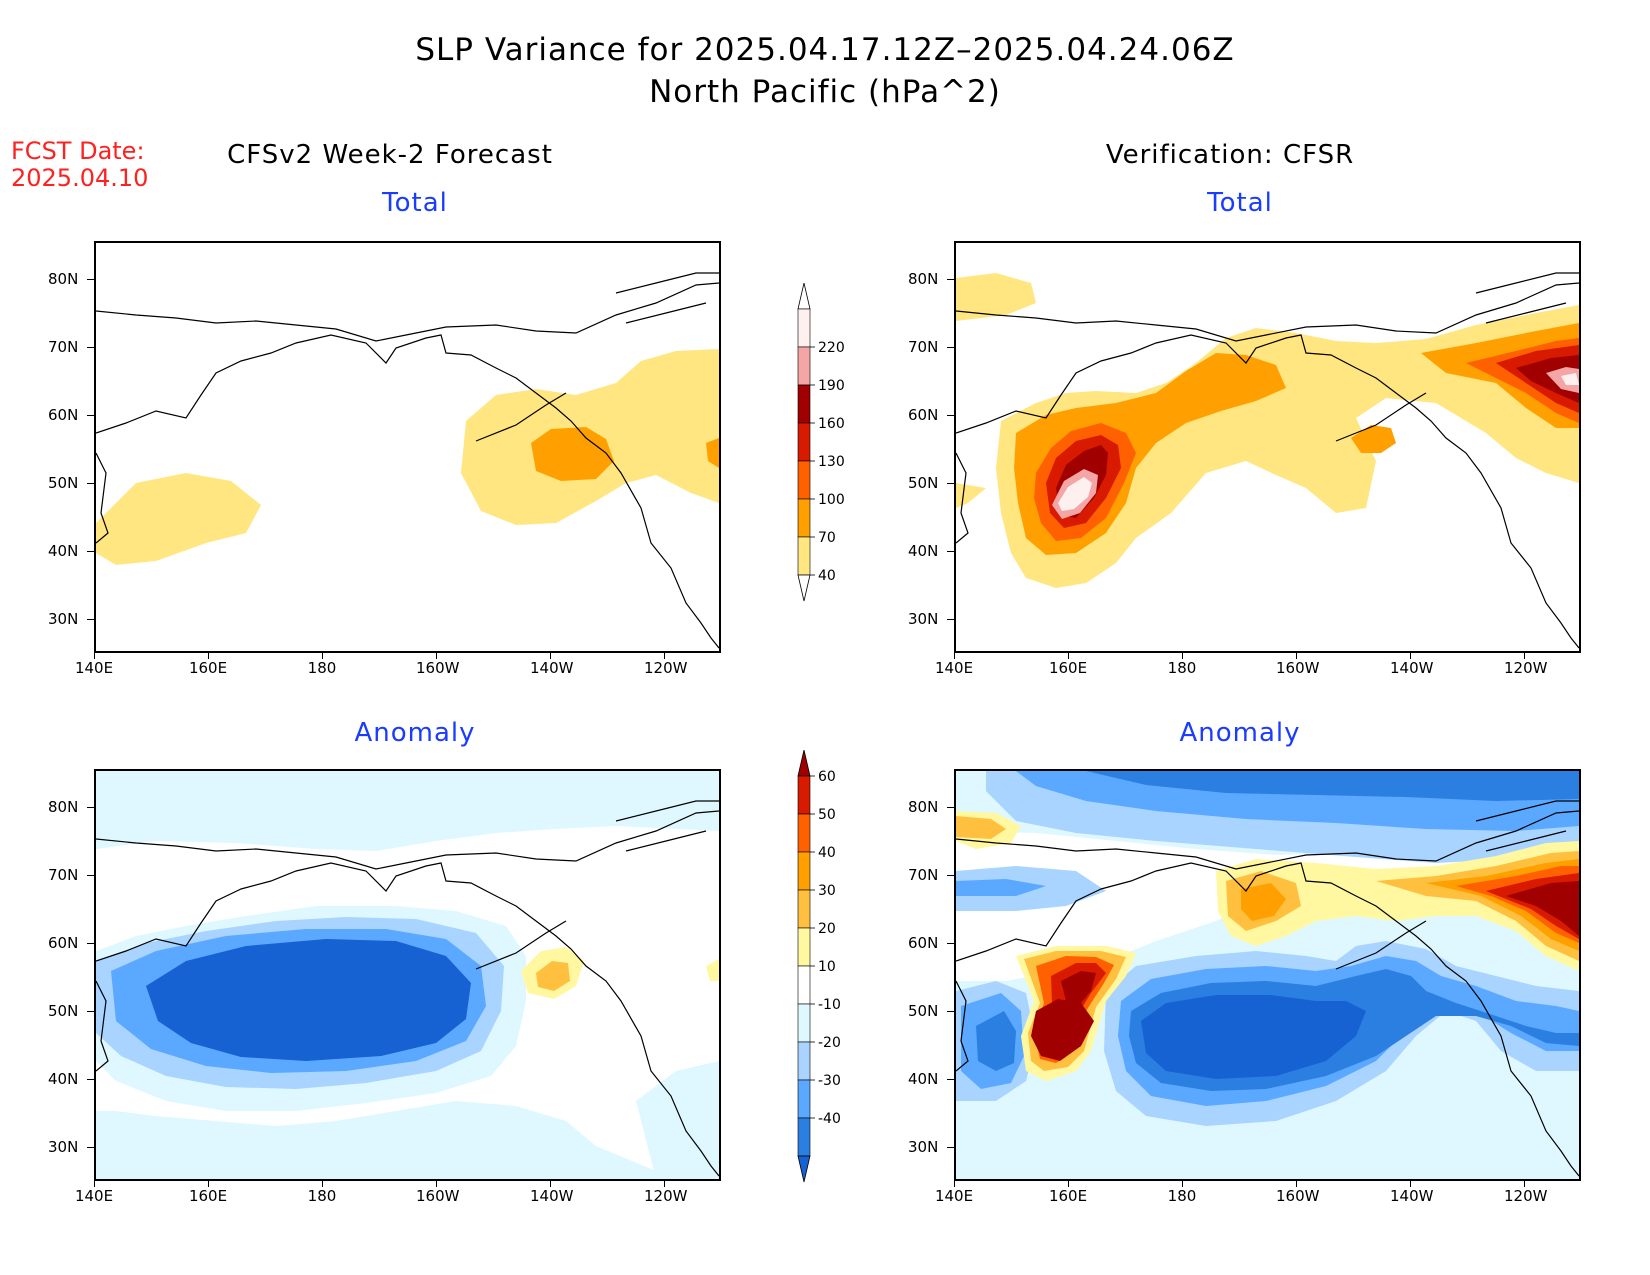  I want to click on colorbar-level-label: 50, so click(827, 815).